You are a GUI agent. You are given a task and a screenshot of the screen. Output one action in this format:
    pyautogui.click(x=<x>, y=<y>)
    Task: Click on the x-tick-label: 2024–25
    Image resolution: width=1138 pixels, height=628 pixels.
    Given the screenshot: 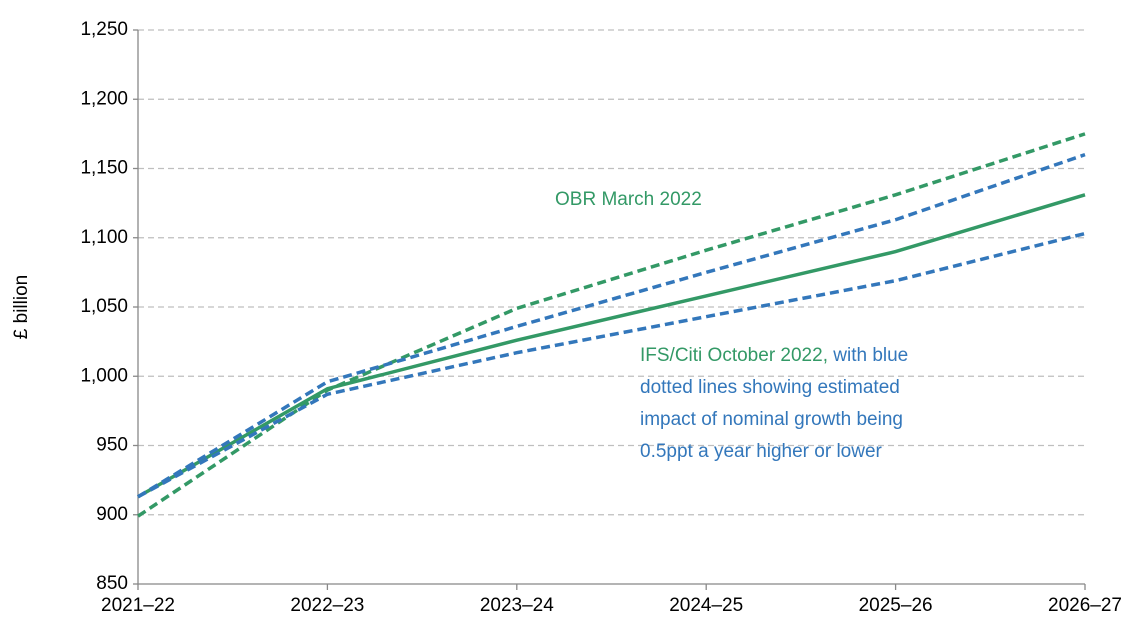 What is the action you would take?
    pyautogui.click(x=706, y=605)
    